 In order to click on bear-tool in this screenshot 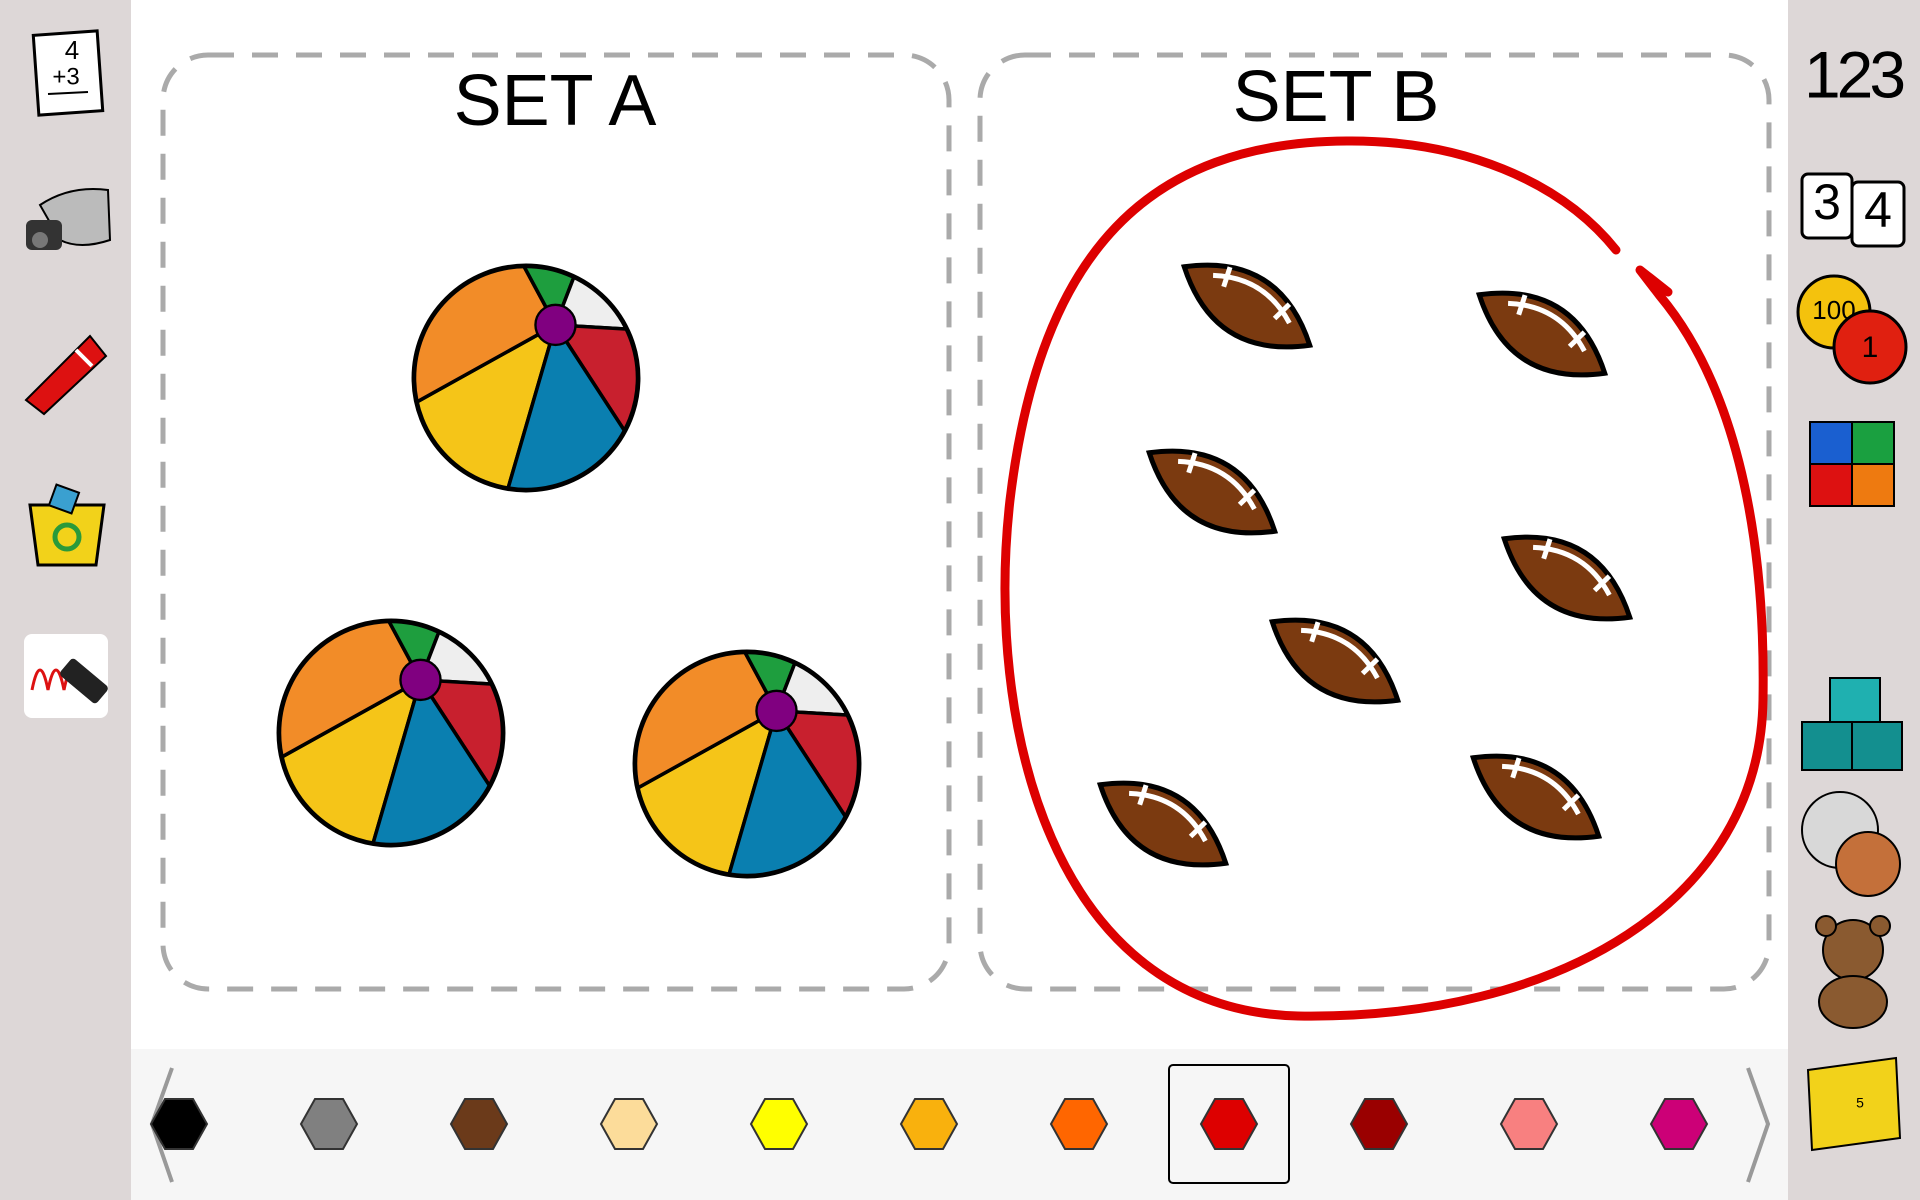, I will do `click(1853, 972)`.